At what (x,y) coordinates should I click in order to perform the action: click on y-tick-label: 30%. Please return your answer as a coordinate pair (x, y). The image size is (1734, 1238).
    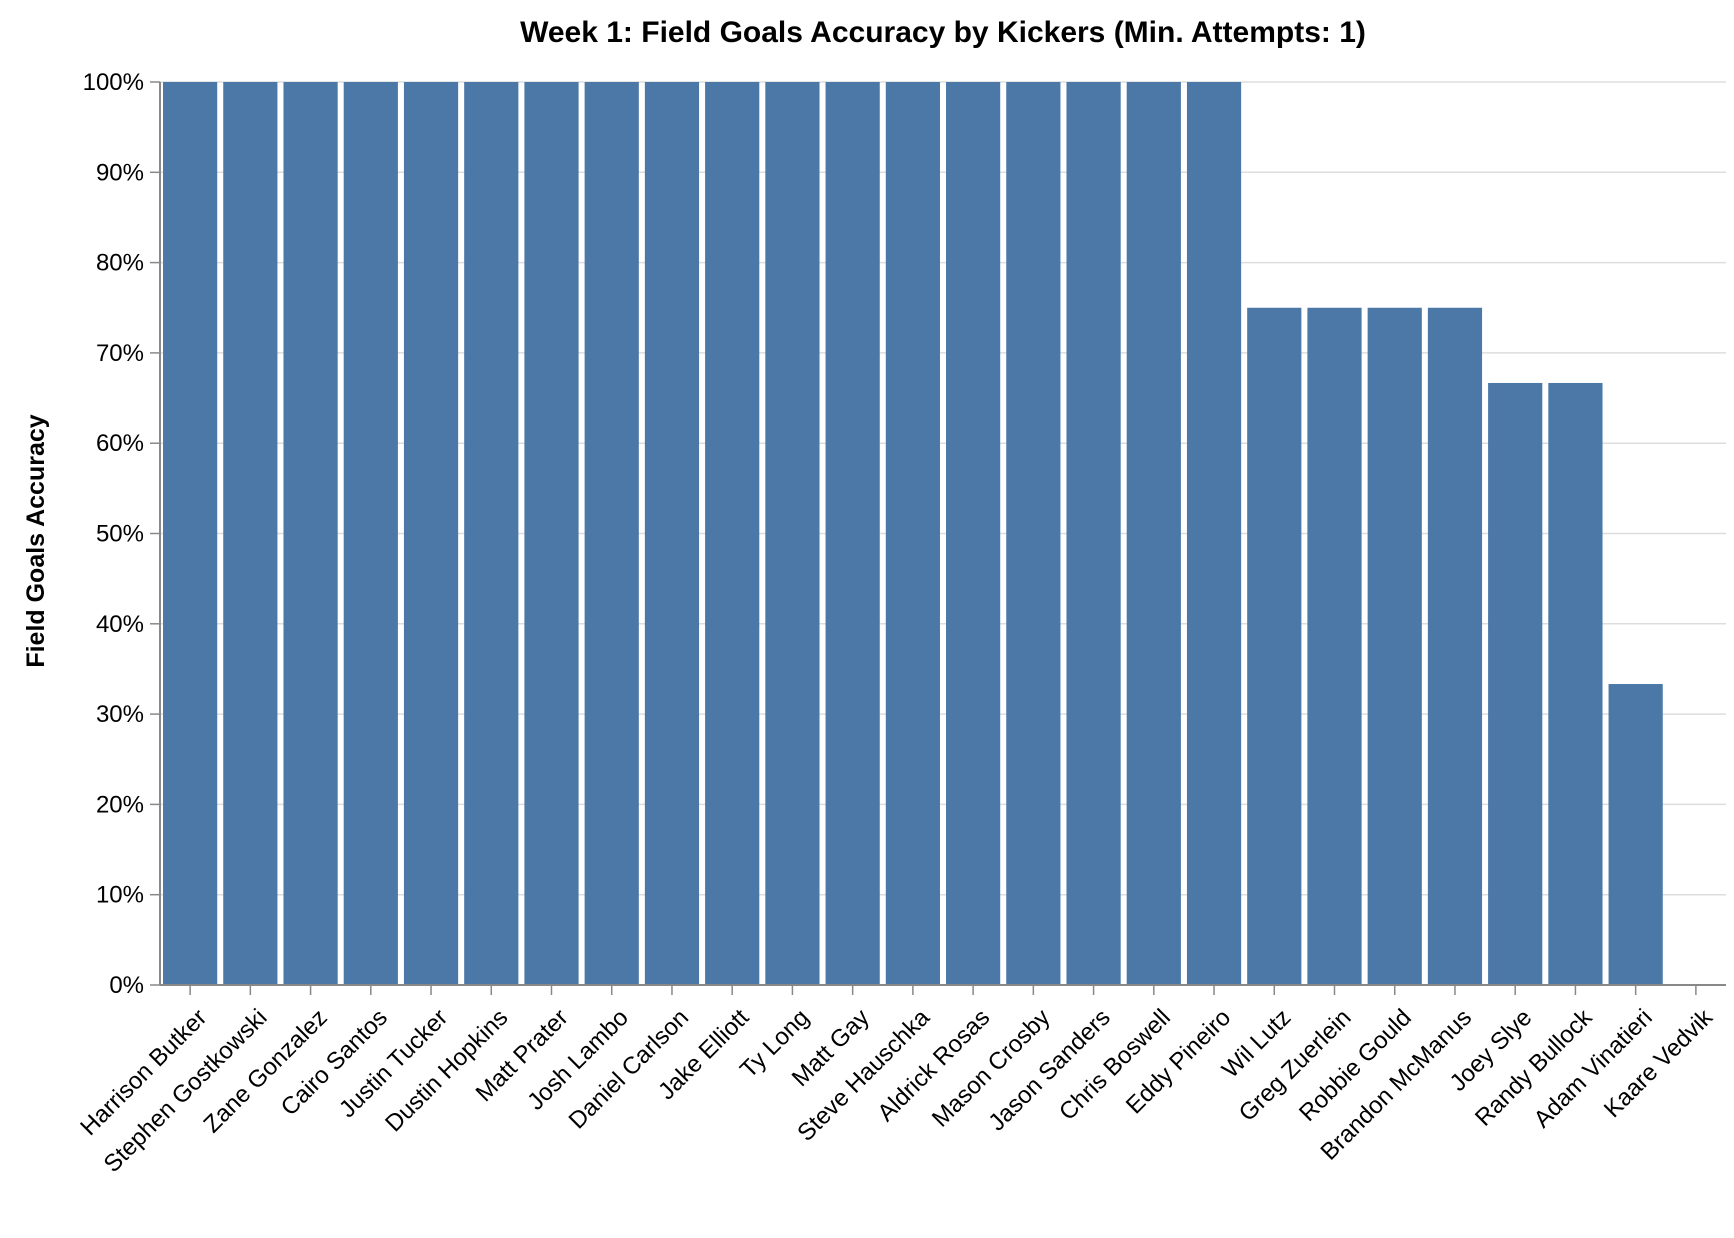
    Looking at the image, I should click on (120, 714).